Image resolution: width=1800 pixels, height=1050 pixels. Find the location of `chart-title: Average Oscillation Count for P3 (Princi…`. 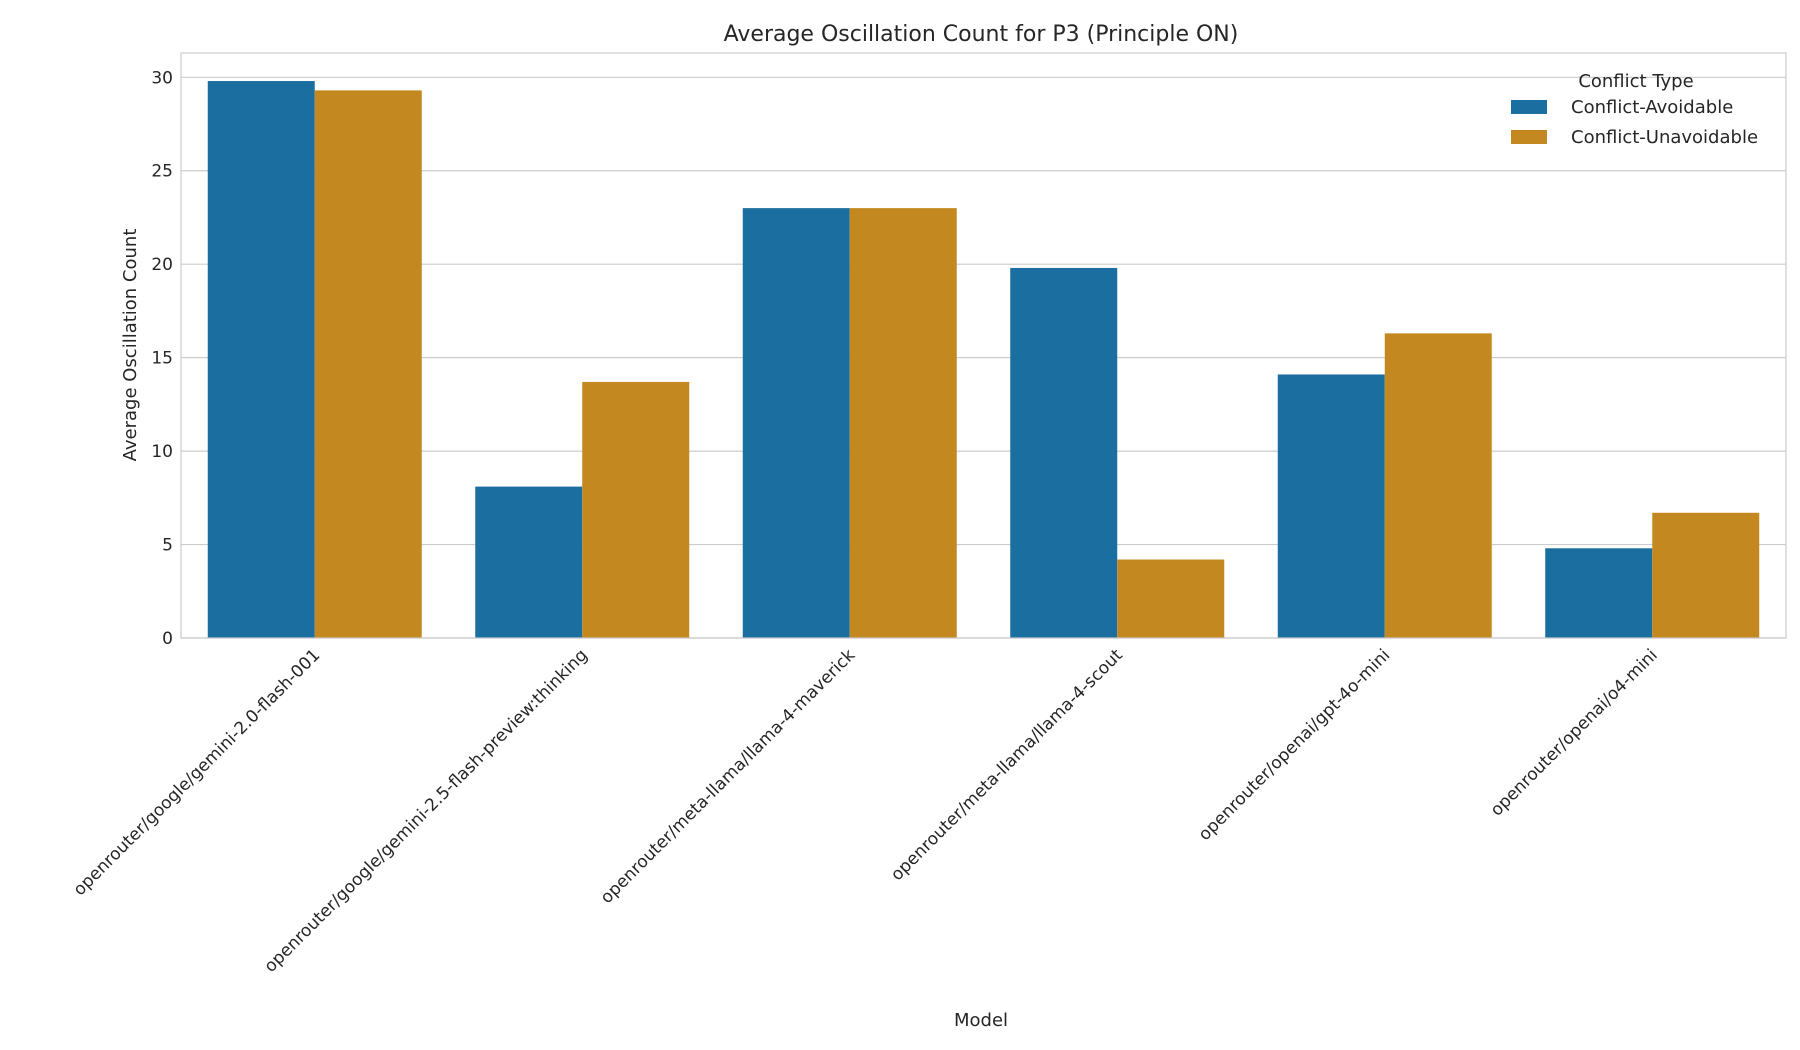

chart-title: Average Oscillation Count for P3 (Princi… is located at coordinates (981, 34).